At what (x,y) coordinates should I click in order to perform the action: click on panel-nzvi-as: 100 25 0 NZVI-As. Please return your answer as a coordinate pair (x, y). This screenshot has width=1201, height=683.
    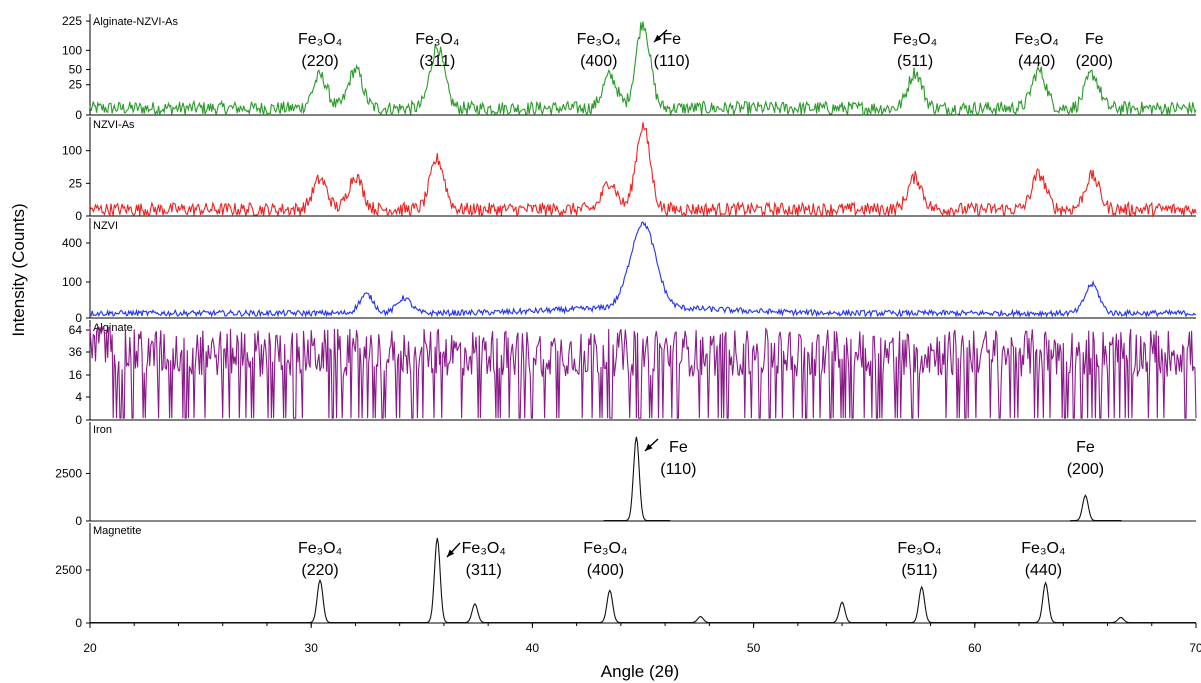
    Looking at the image, I should click on (629, 170).